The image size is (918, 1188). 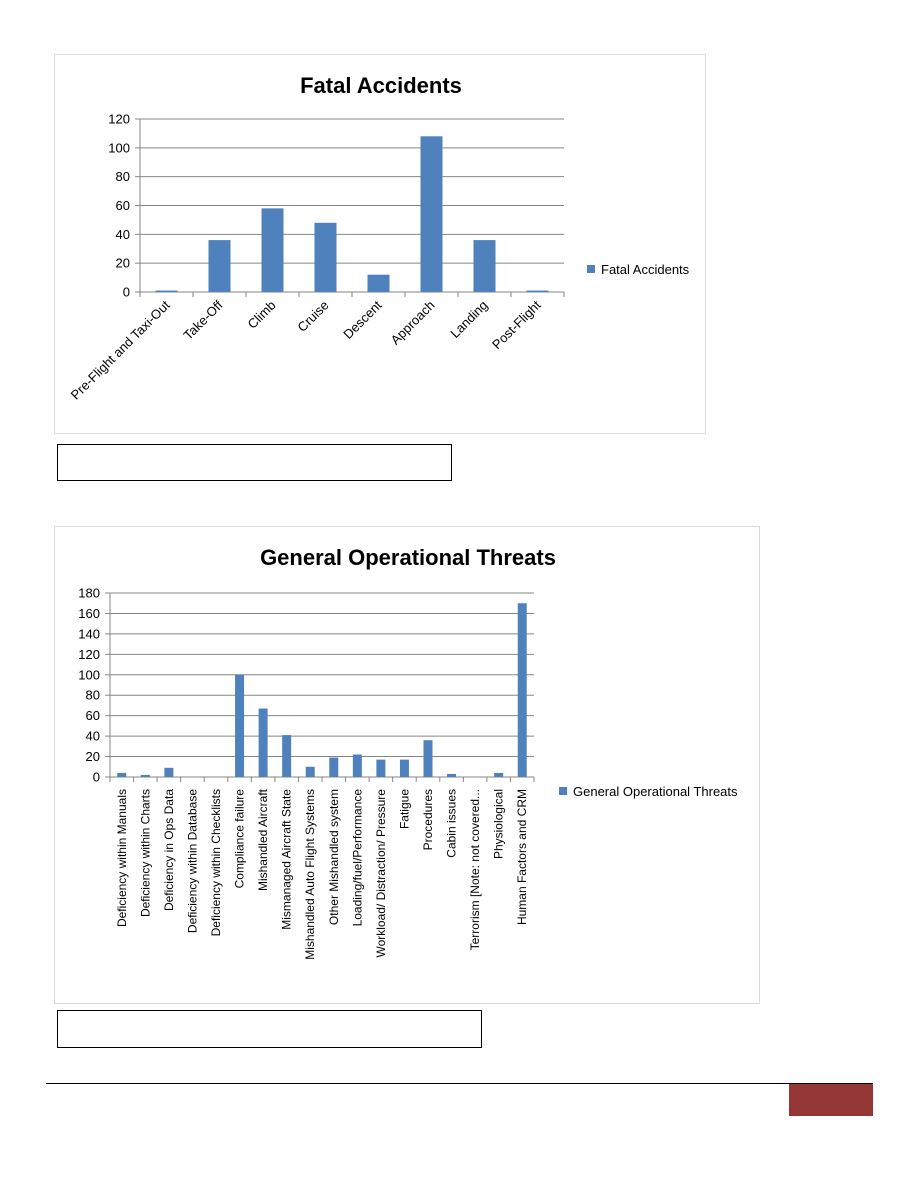 I want to click on chart-1-legend-swatch, so click(x=591, y=269).